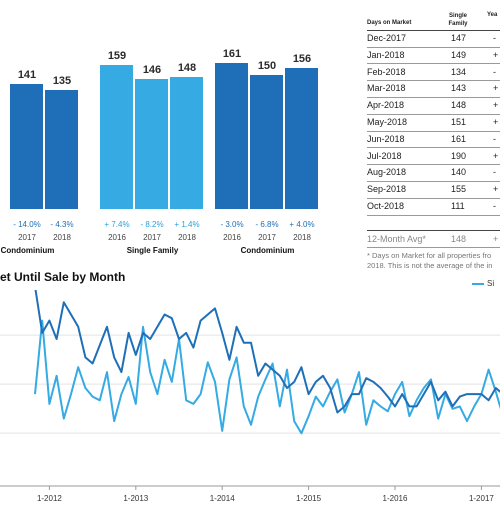  What do you see at coordinates (459, 88) in the screenshot?
I see `row-single: 143` at bounding box center [459, 88].